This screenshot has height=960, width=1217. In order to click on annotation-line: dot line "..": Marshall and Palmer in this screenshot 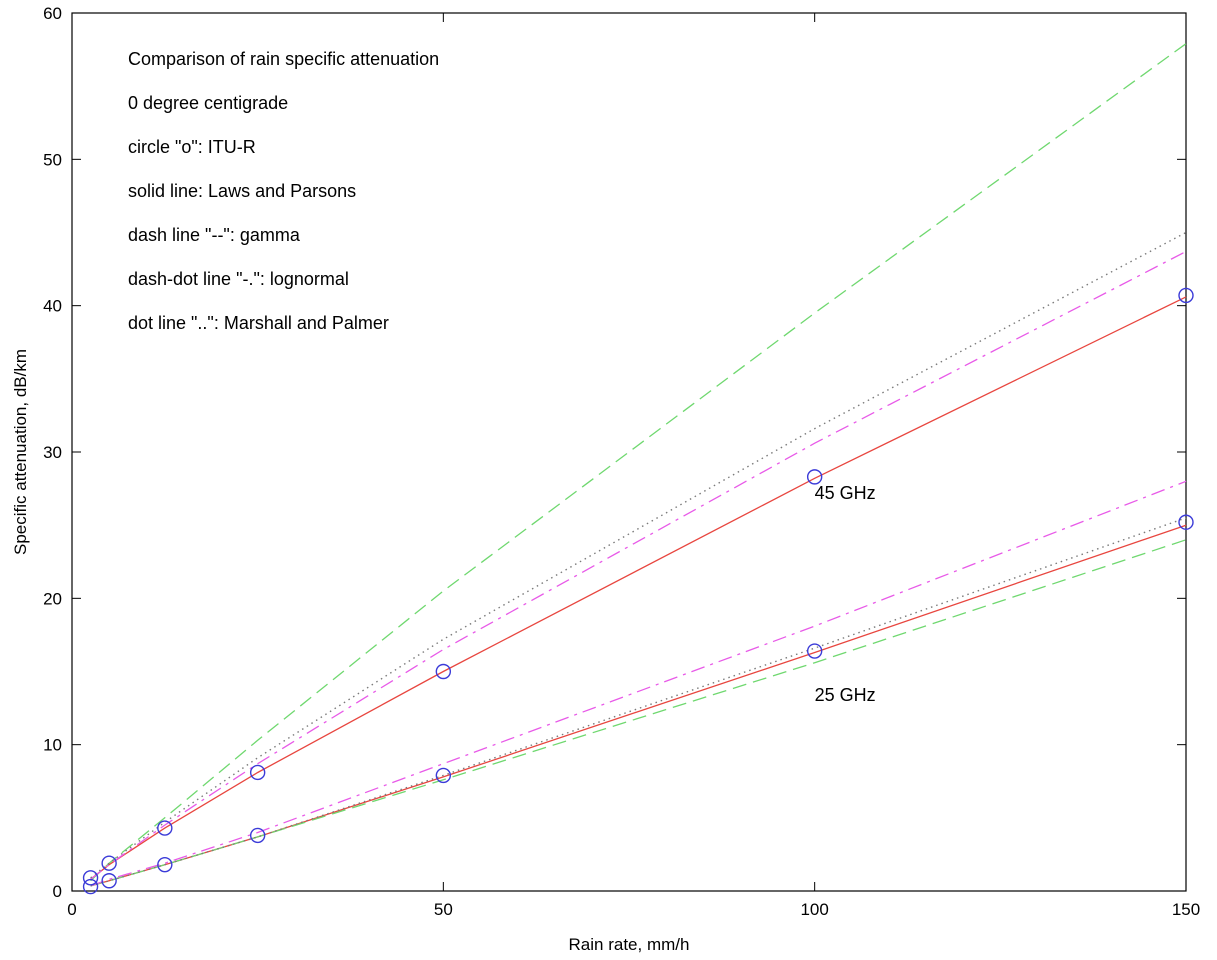, I will do `click(258, 323)`.